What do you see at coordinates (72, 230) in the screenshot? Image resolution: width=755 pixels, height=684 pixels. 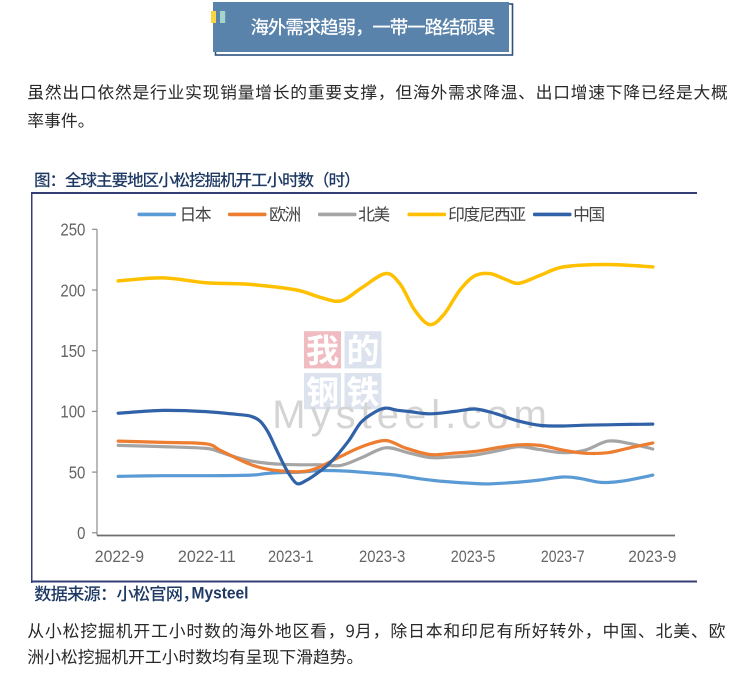 I see `svg-text: 250` at bounding box center [72, 230].